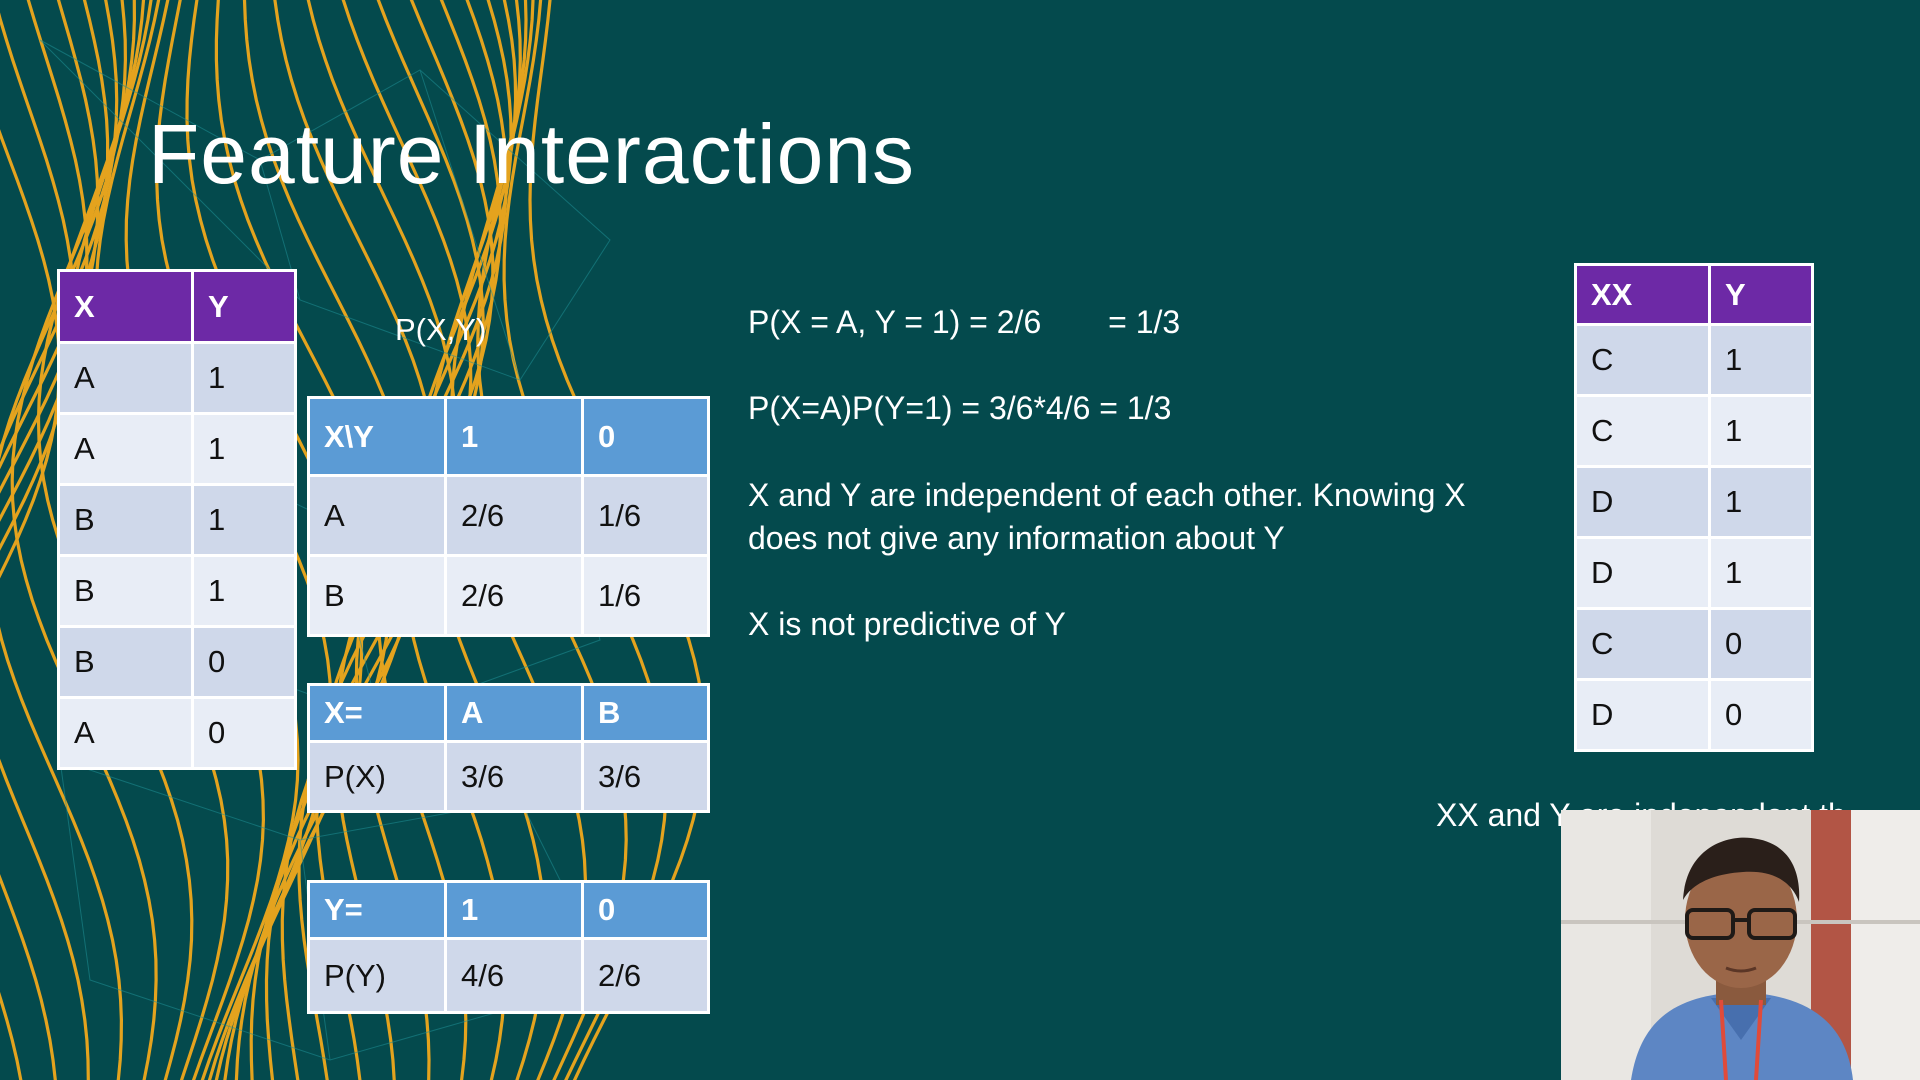  I want to click on independence-line-2: does not give any information about Y, so click(1016, 538).